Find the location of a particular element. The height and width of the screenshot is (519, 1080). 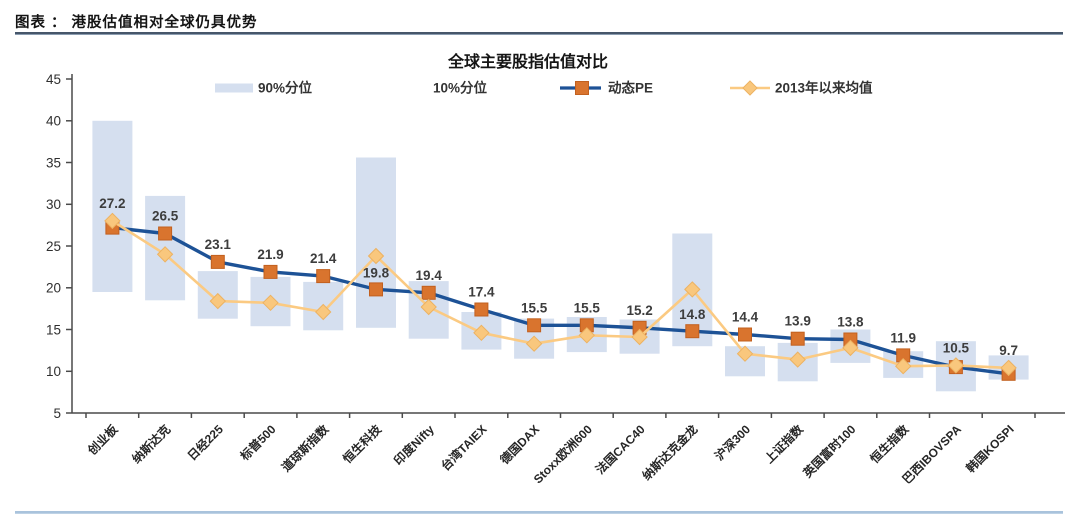

x-axis-label: 印度Nifty is located at coordinates (413, 444).